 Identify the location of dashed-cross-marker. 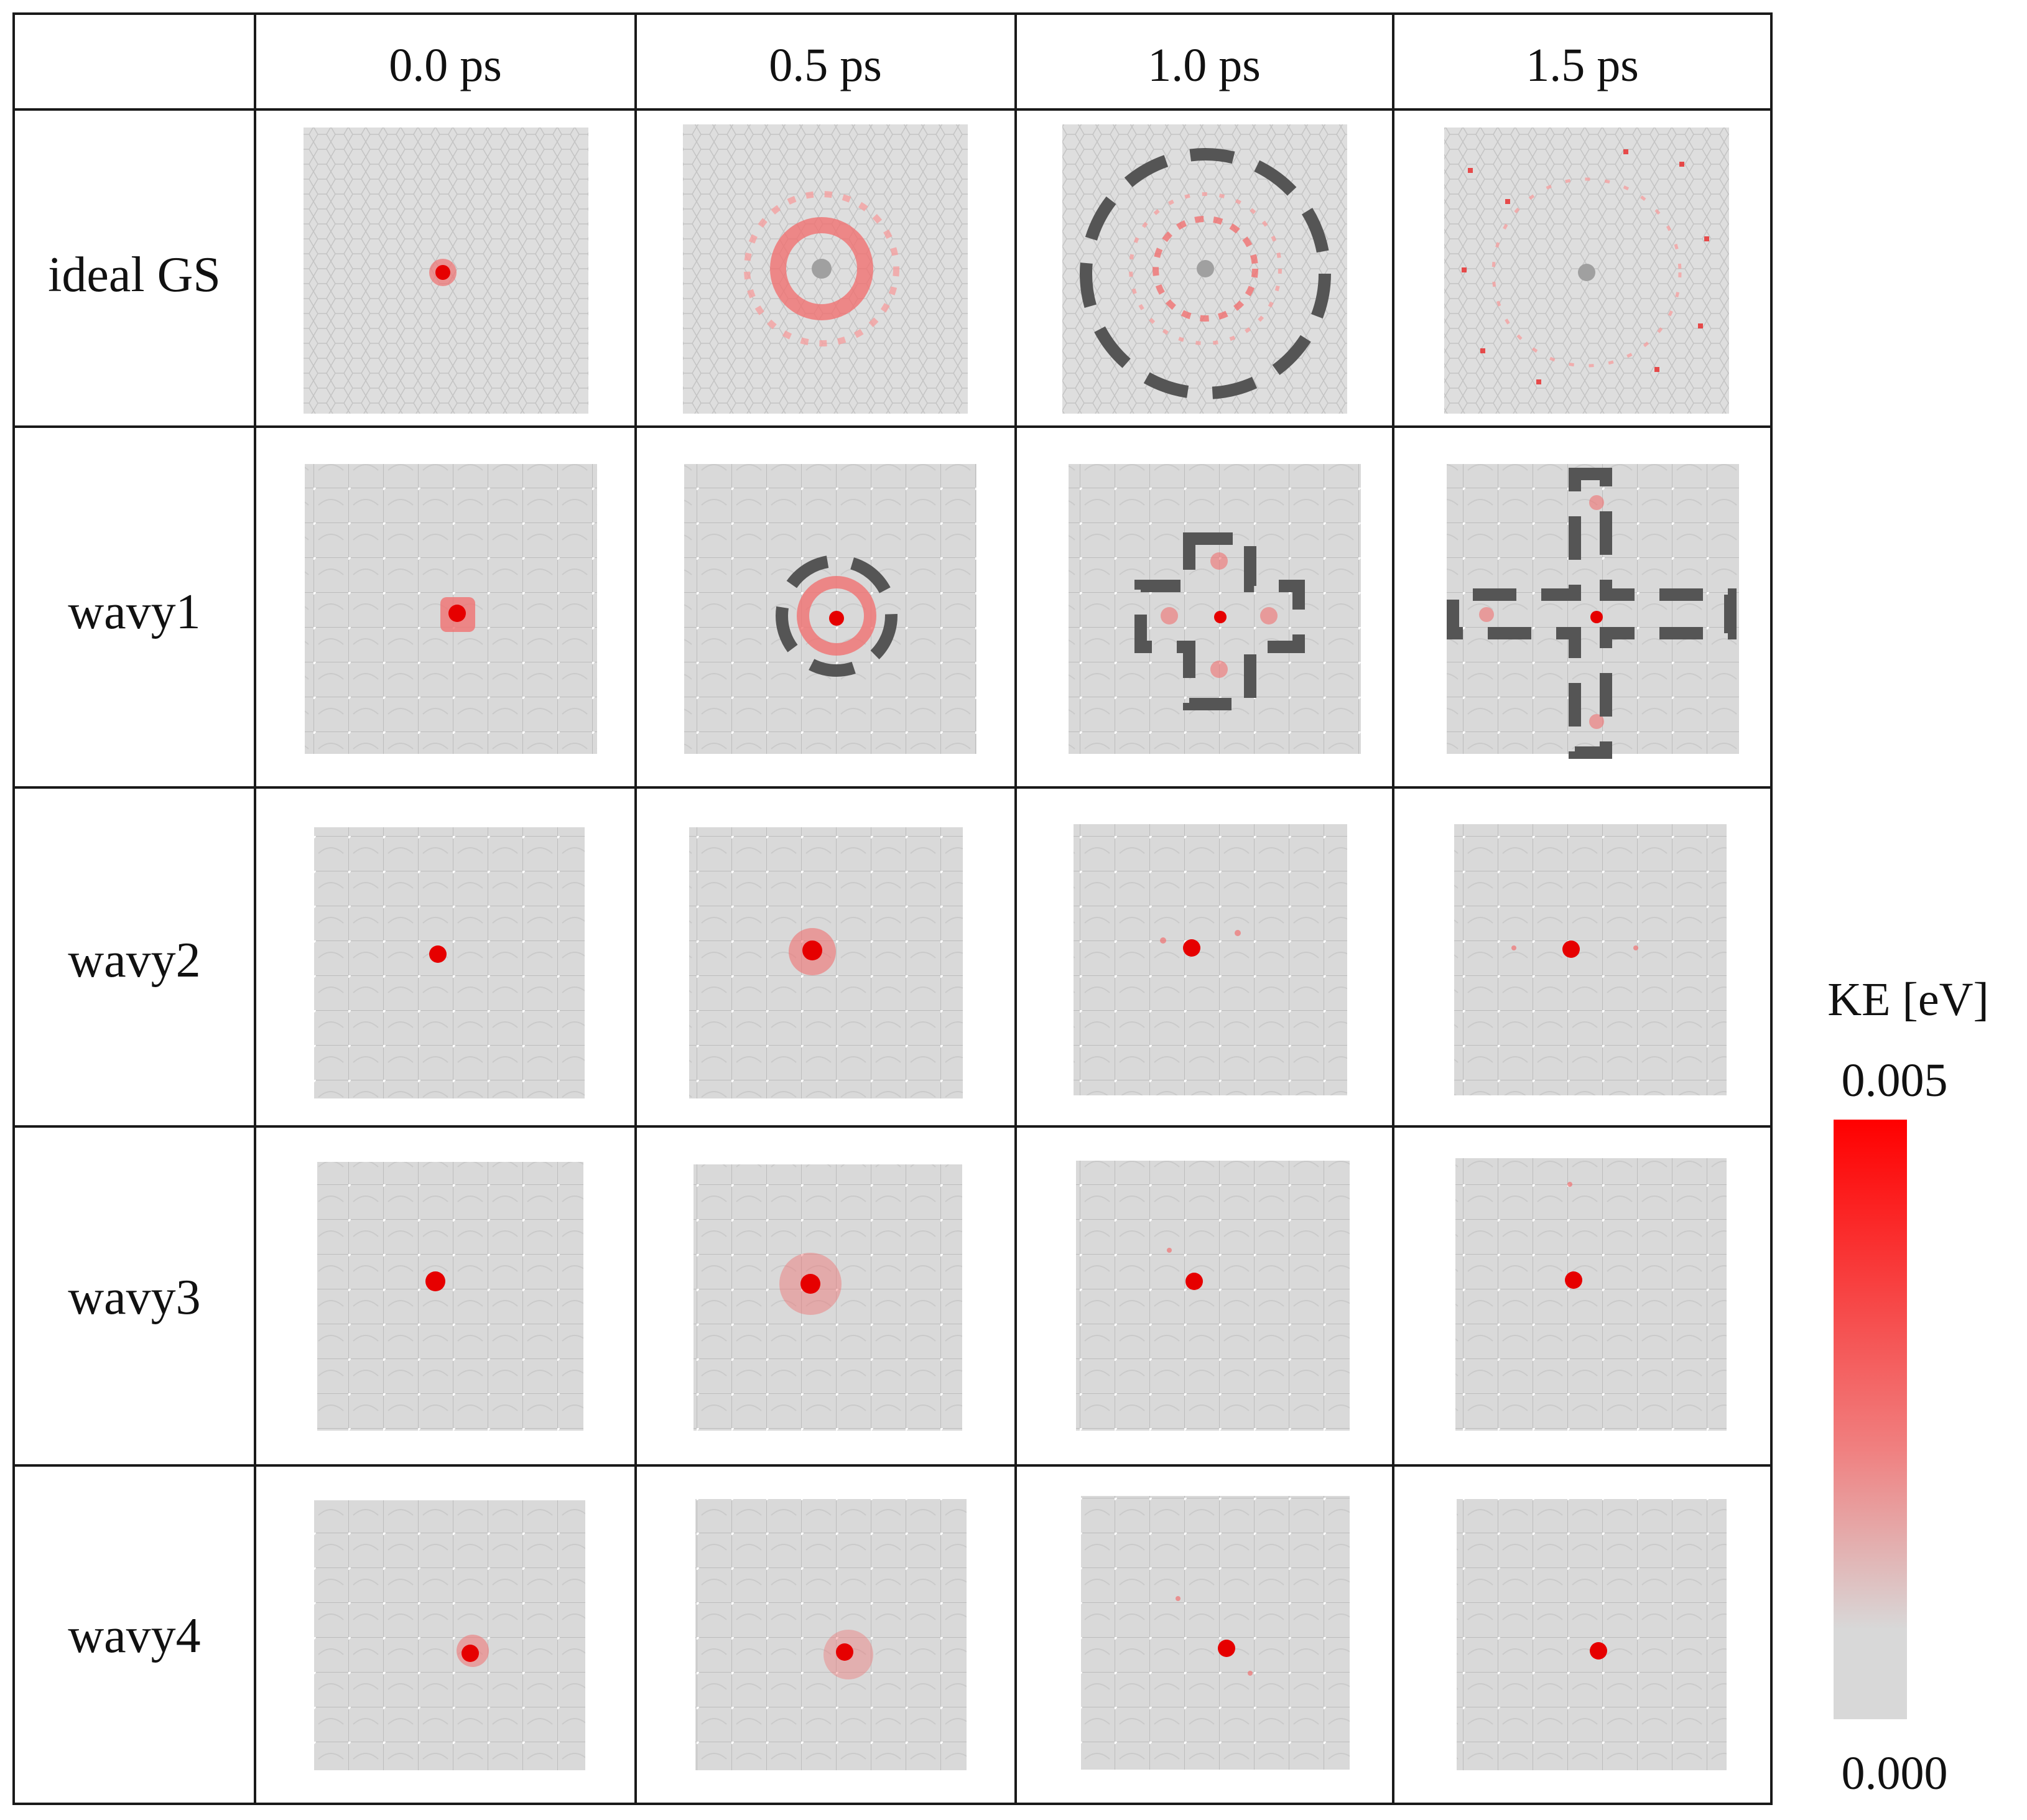
(1219, 621).